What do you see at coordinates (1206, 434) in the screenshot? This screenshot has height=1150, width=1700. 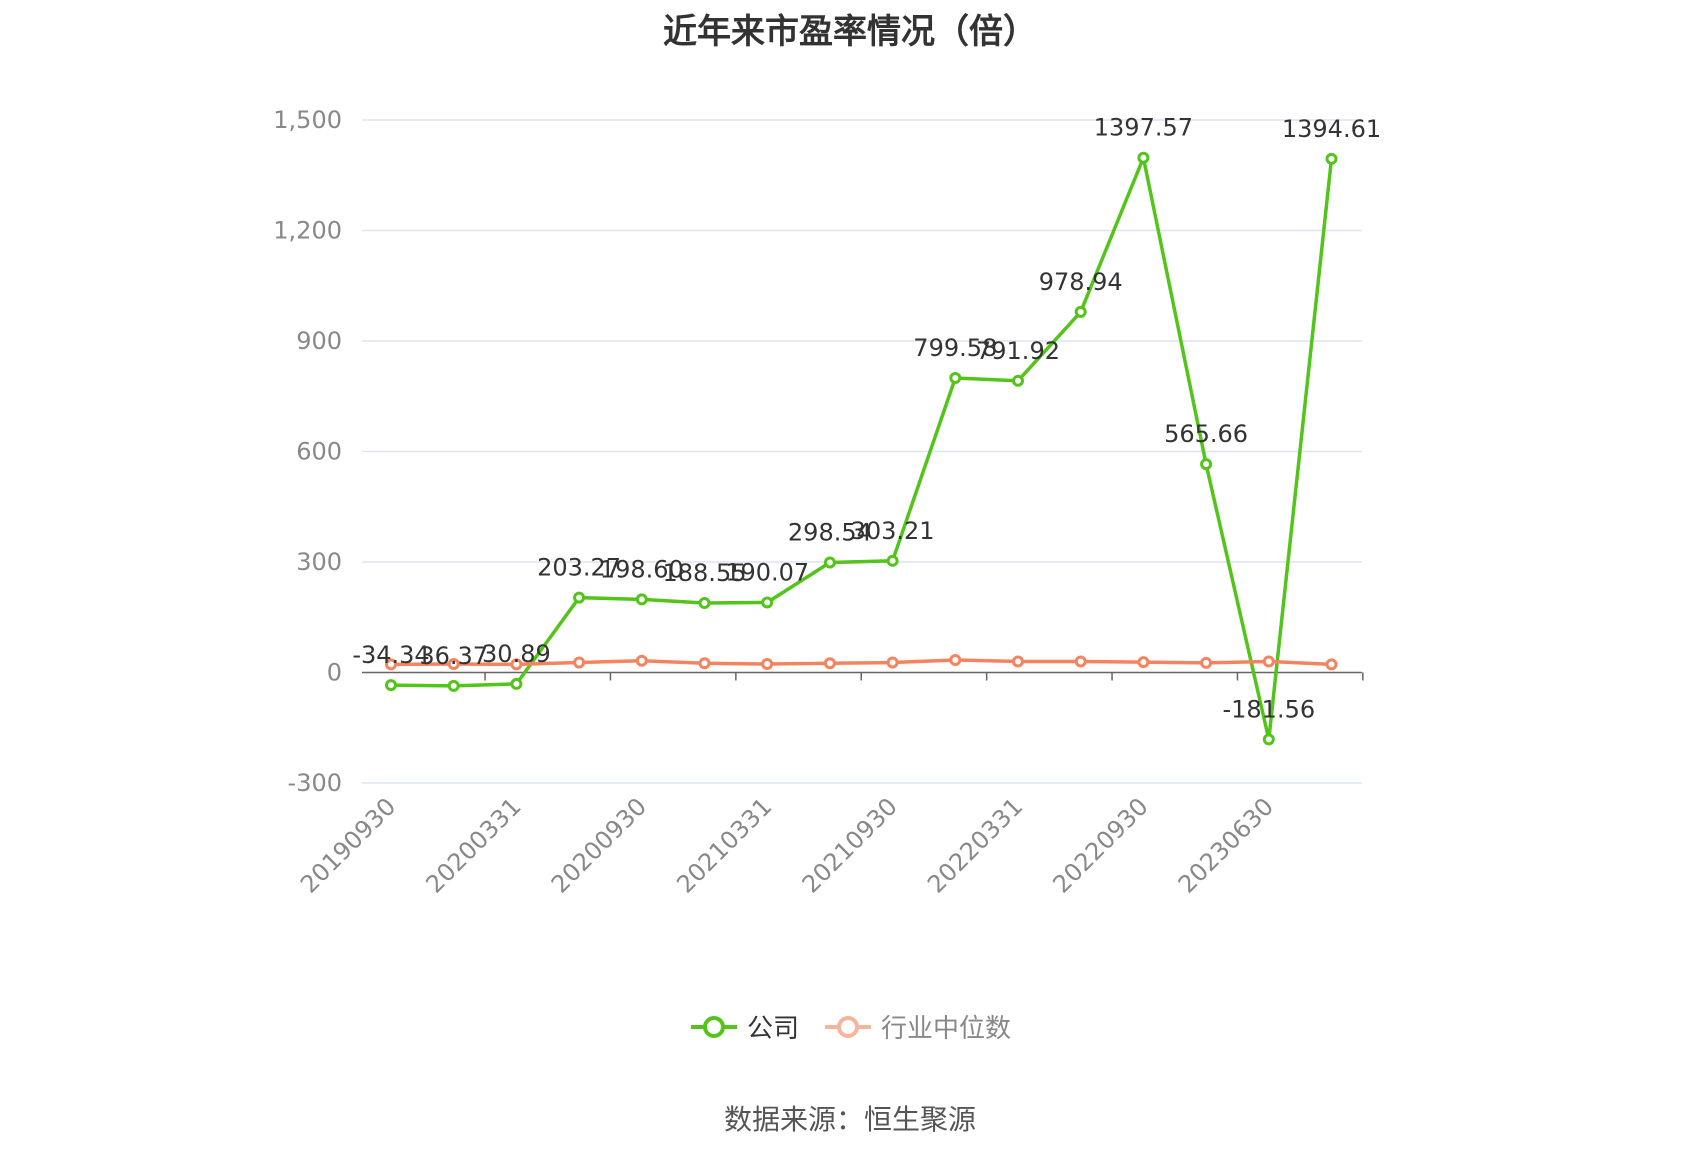 I see `company-data-label: 565.66` at bounding box center [1206, 434].